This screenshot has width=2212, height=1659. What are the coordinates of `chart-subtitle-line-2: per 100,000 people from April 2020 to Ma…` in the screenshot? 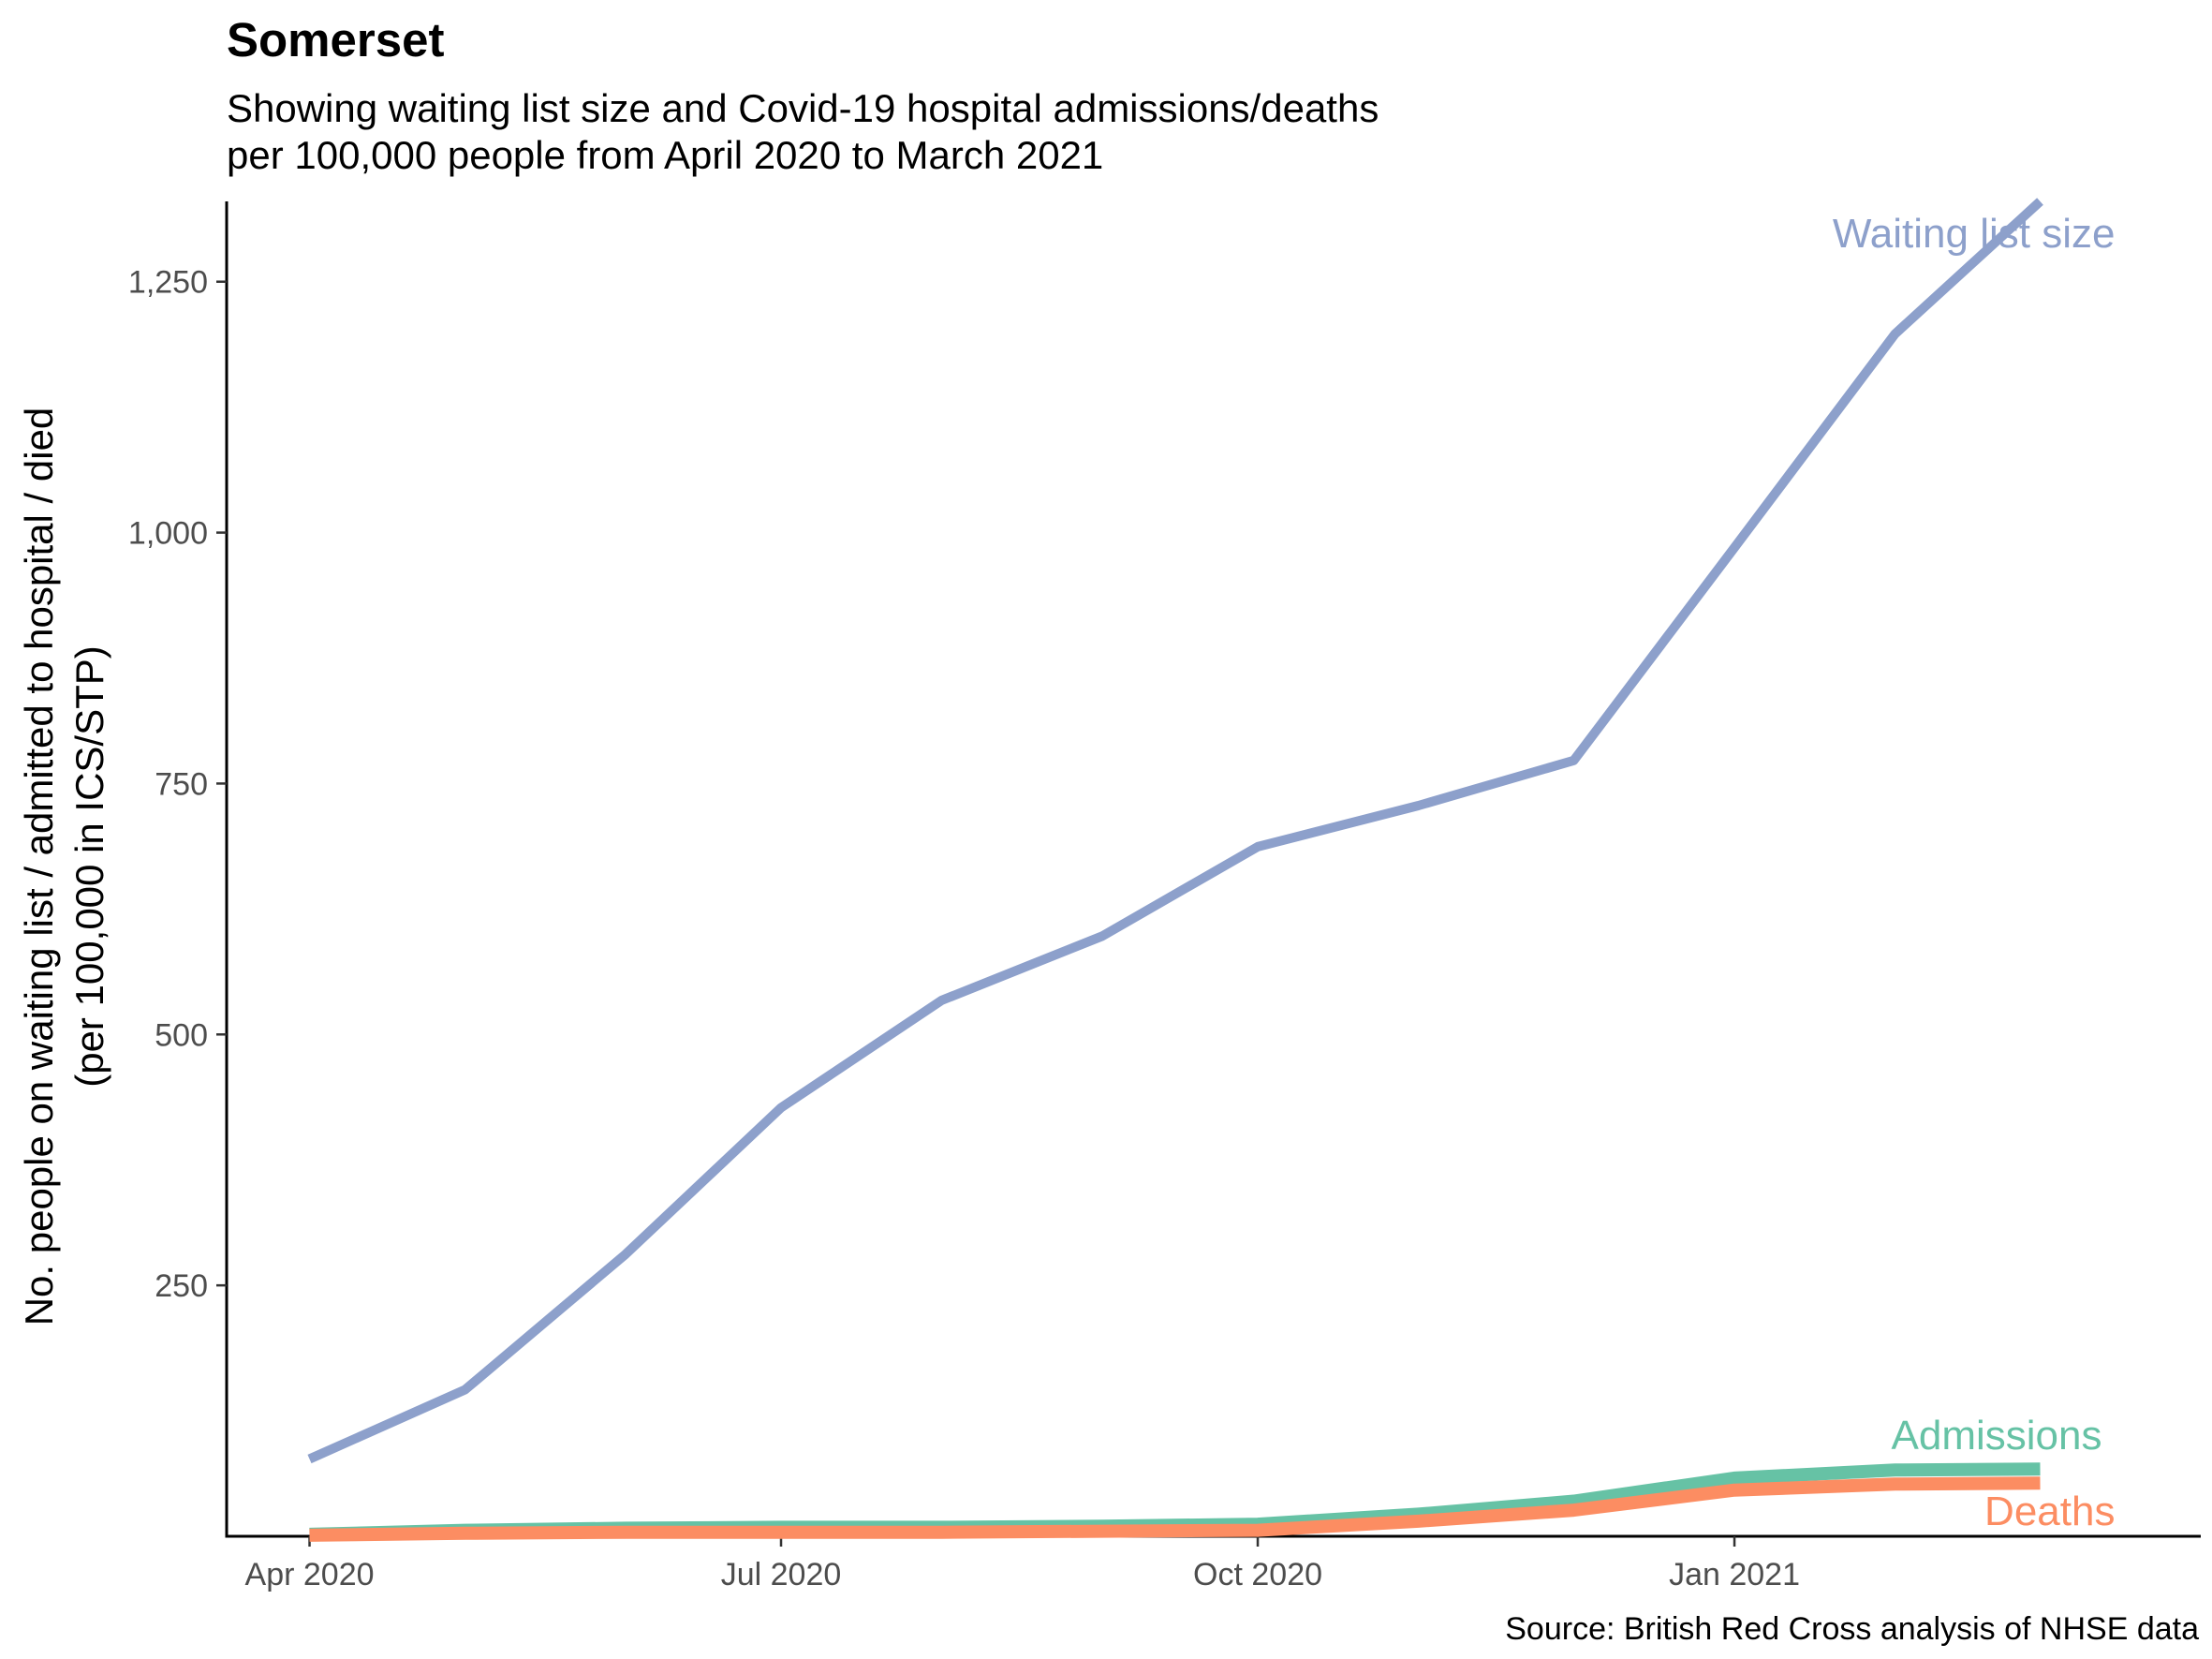 It's located at (665, 155).